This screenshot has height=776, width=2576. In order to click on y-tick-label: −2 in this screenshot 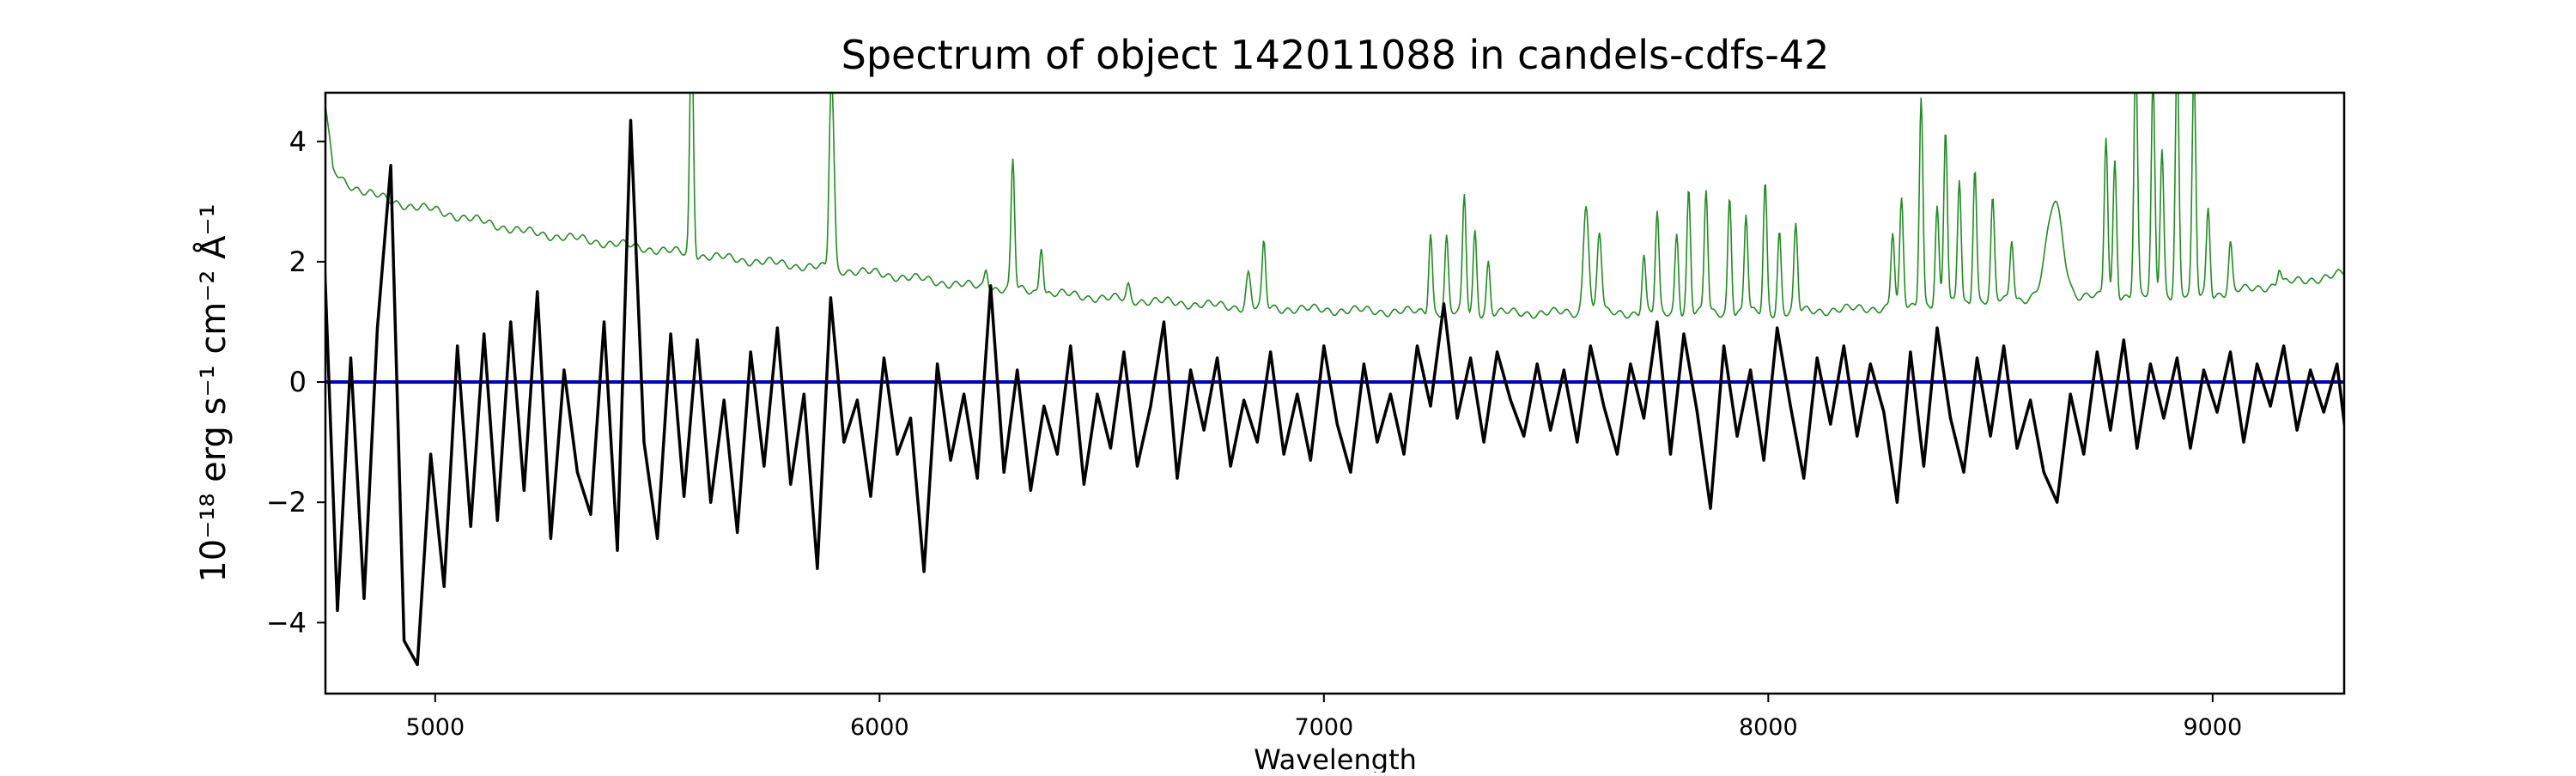, I will do `click(286, 502)`.